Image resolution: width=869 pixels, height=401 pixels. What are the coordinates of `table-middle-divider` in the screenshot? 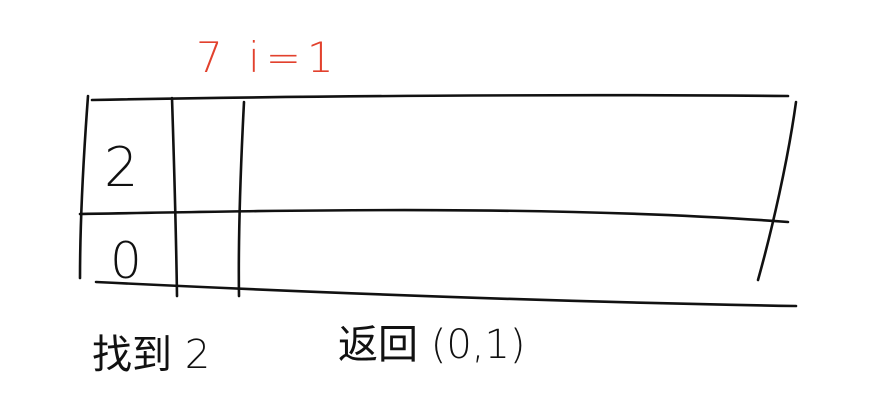 It's located at (434, 216).